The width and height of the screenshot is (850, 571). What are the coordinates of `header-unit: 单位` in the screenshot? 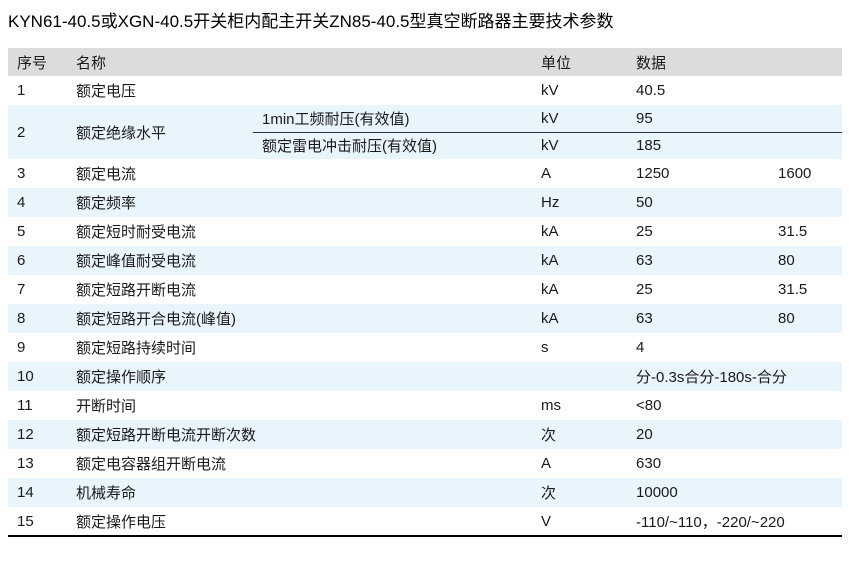 It's located at (556, 63).